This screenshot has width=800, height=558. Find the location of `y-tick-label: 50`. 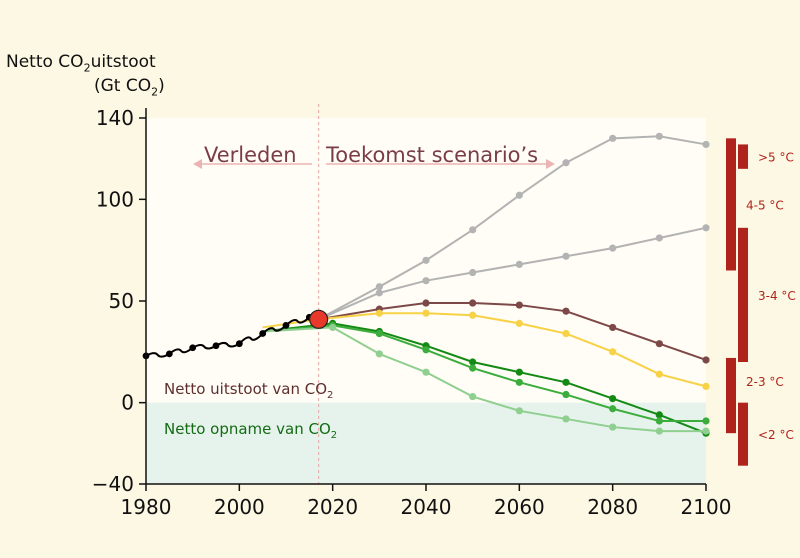

y-tick-label: 50 is located at coordinates (121, 301).